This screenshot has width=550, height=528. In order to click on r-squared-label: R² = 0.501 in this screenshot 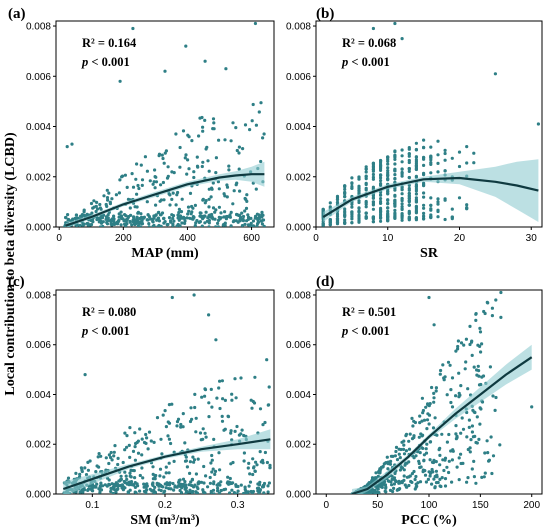, I will do `click(369, 312)`.